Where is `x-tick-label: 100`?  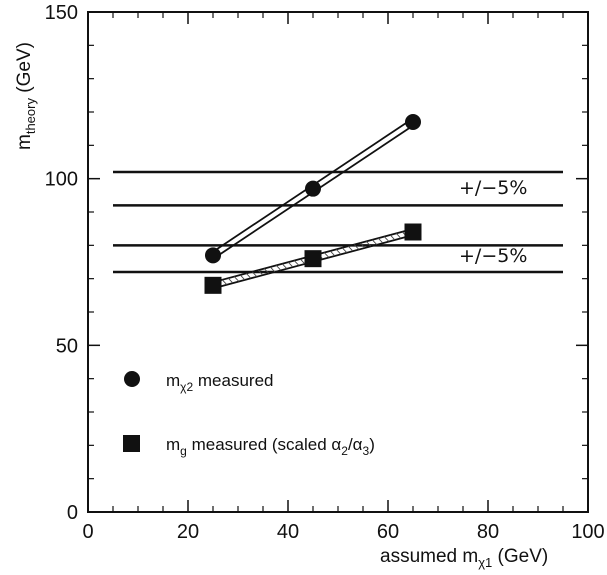 x-tick-label: 100 is located at coordinates (587, 532).